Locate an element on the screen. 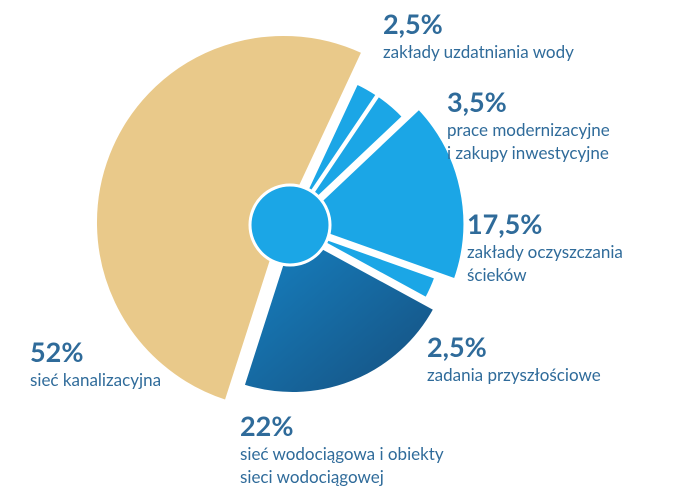  value-label: 52% is located at coordinates (57, 351).